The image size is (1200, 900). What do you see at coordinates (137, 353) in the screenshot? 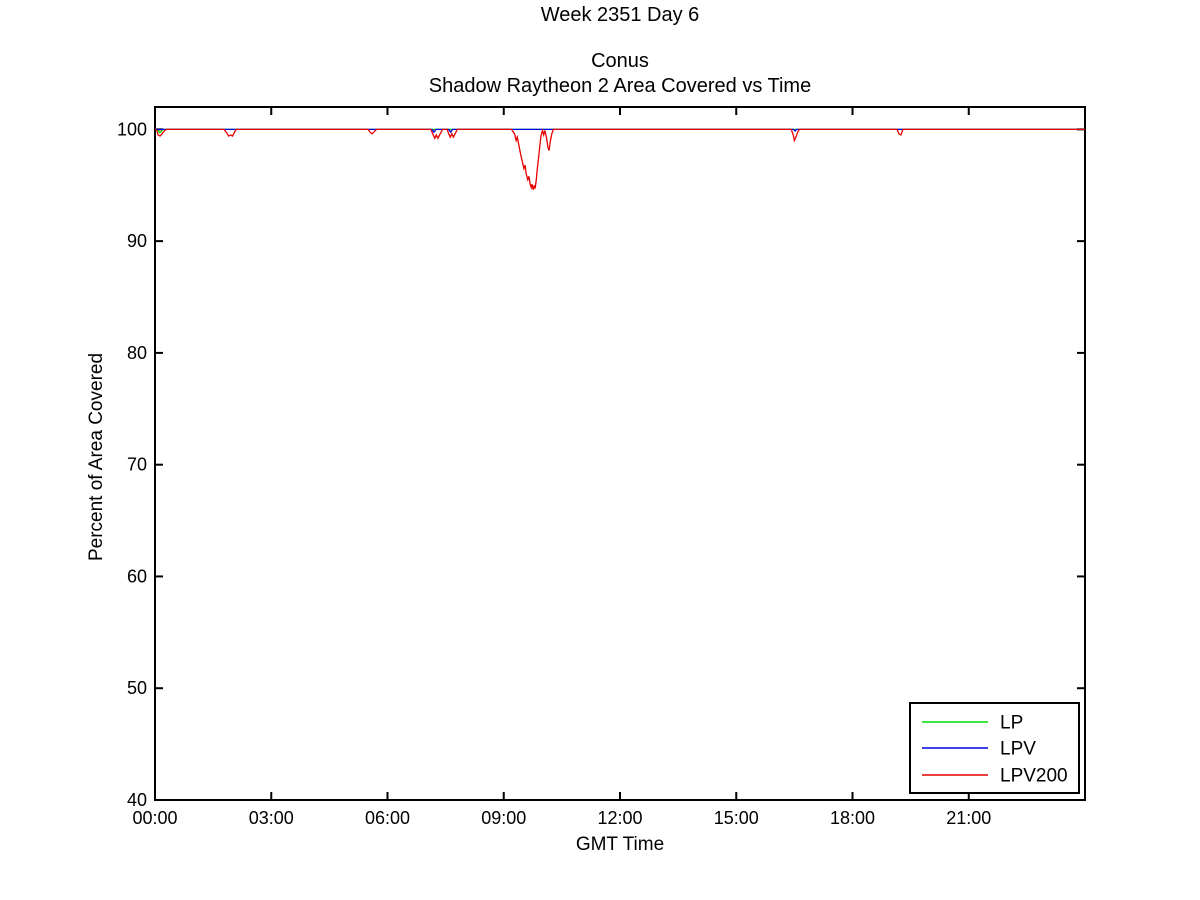
I see `y-tick-label: 80` at bounding box center [137, 353].